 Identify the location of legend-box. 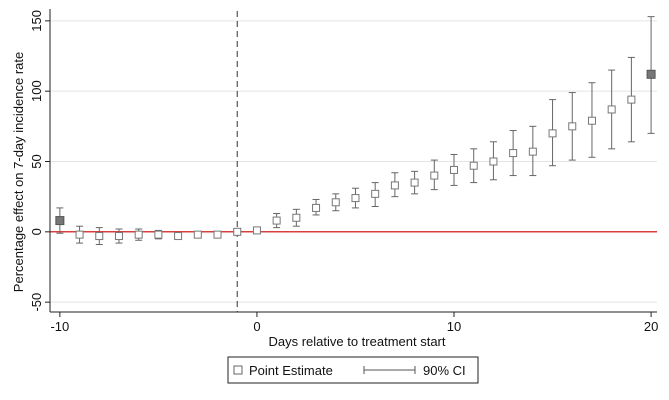
(353, 370).